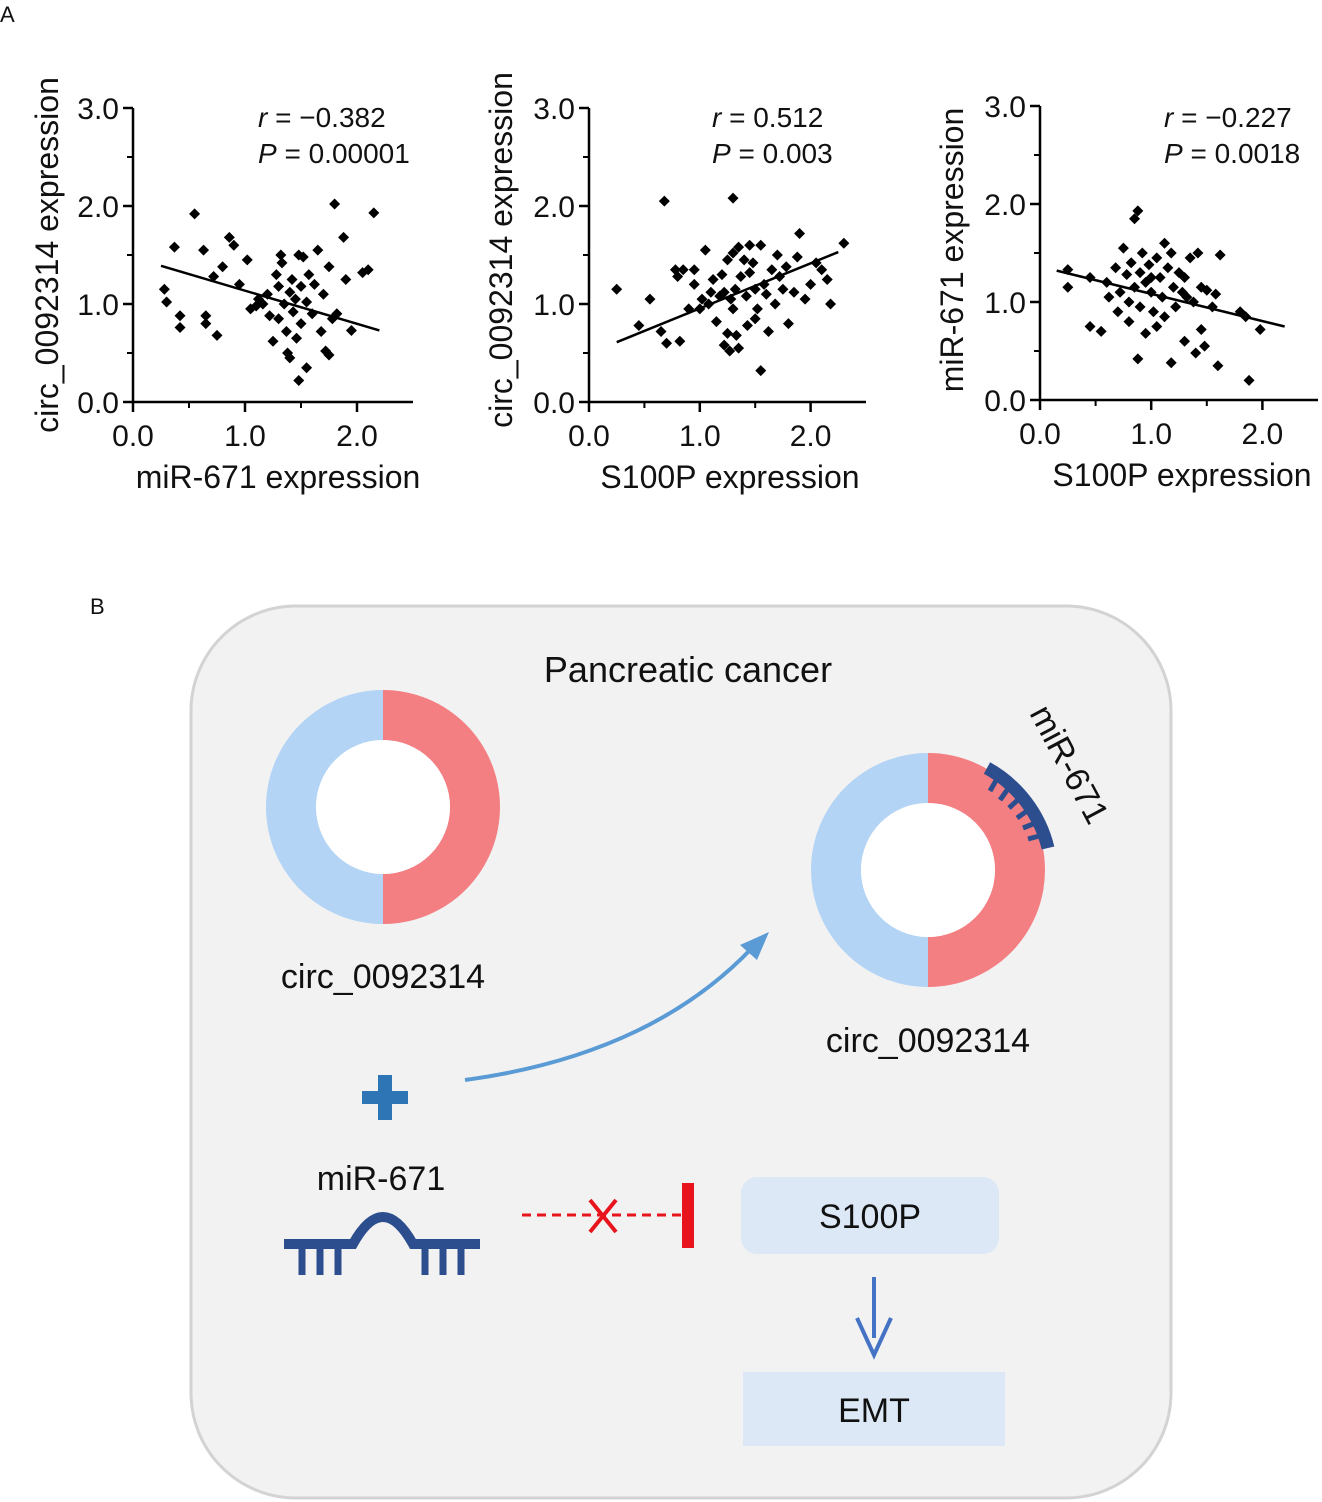  What do you see at coordinates (952, 250) in the screenshot?
I see `y-axis-label: miR-671 expression` at bounding box center [952, 250].